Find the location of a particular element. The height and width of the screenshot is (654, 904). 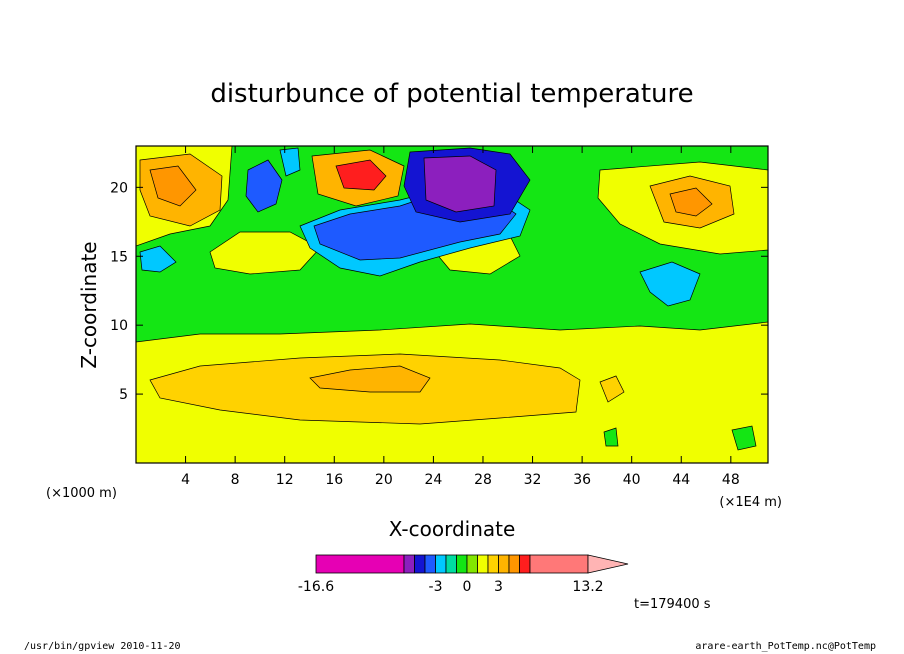

time-label: t=179400 s is located at coordinates (672, 604).